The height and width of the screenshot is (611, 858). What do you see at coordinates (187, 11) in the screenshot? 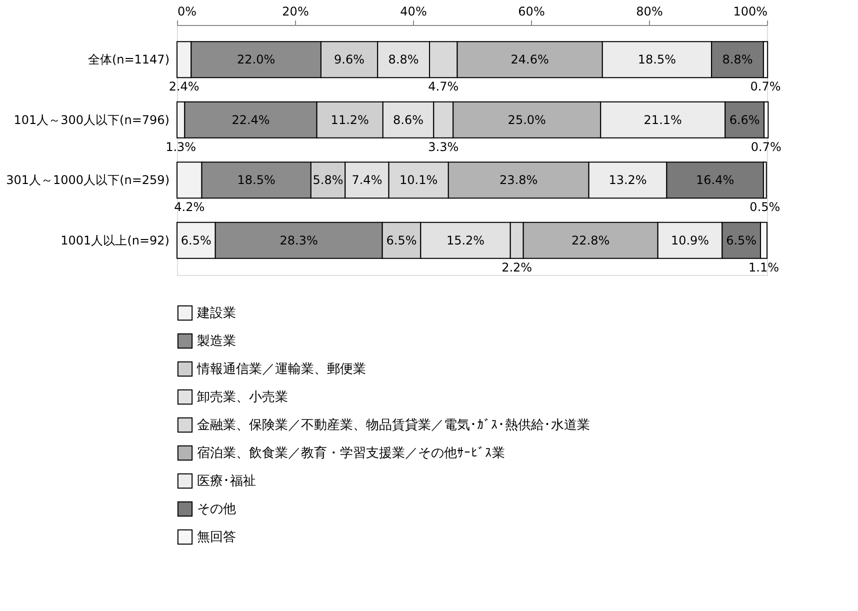
I see `x-tick-label: 0%` at bounding box center [187, 11].